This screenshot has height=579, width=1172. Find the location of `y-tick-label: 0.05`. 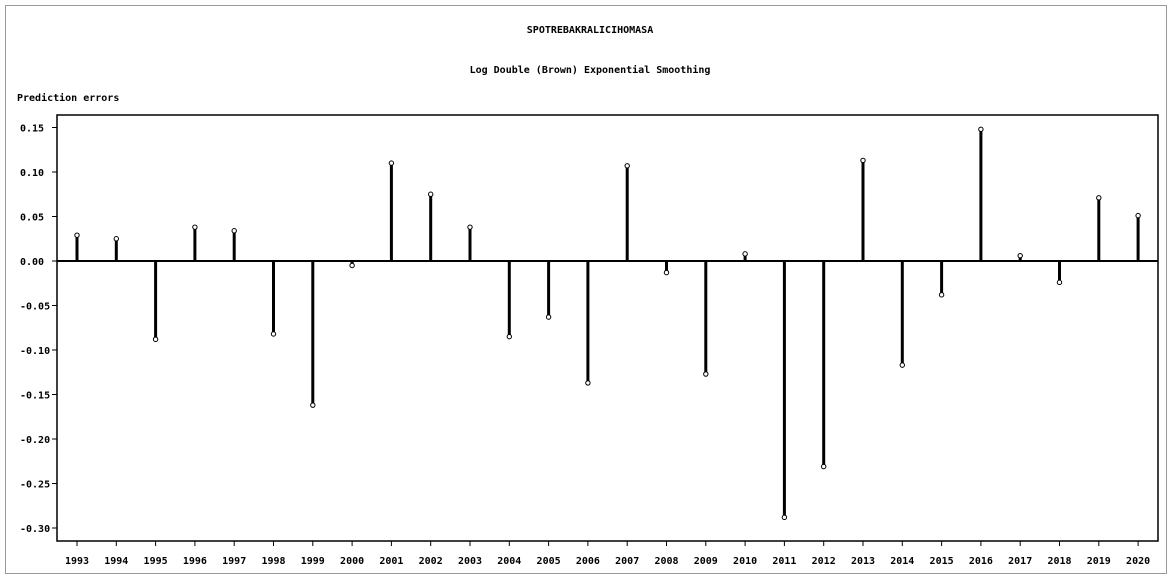

y-tick-label: 0.05 is located at coordinates (32, 218).